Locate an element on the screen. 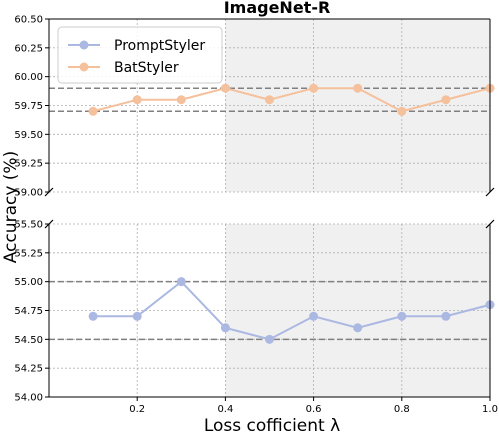 The width and height of the screenshot is (499, 436). upper-series-line is located at coordinates (291, 100).